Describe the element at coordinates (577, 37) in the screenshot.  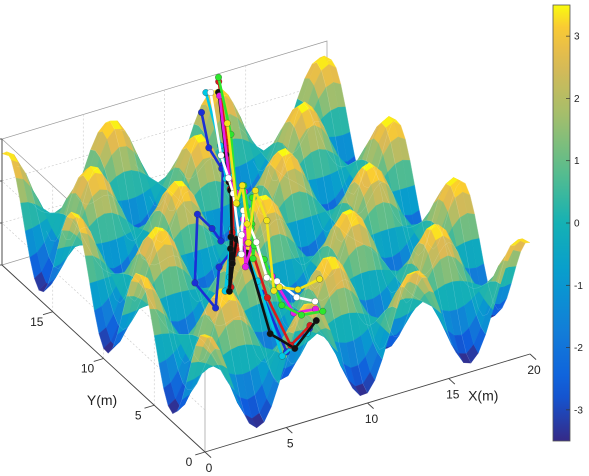
I see `colorbar-tick-label: 3` at that location.